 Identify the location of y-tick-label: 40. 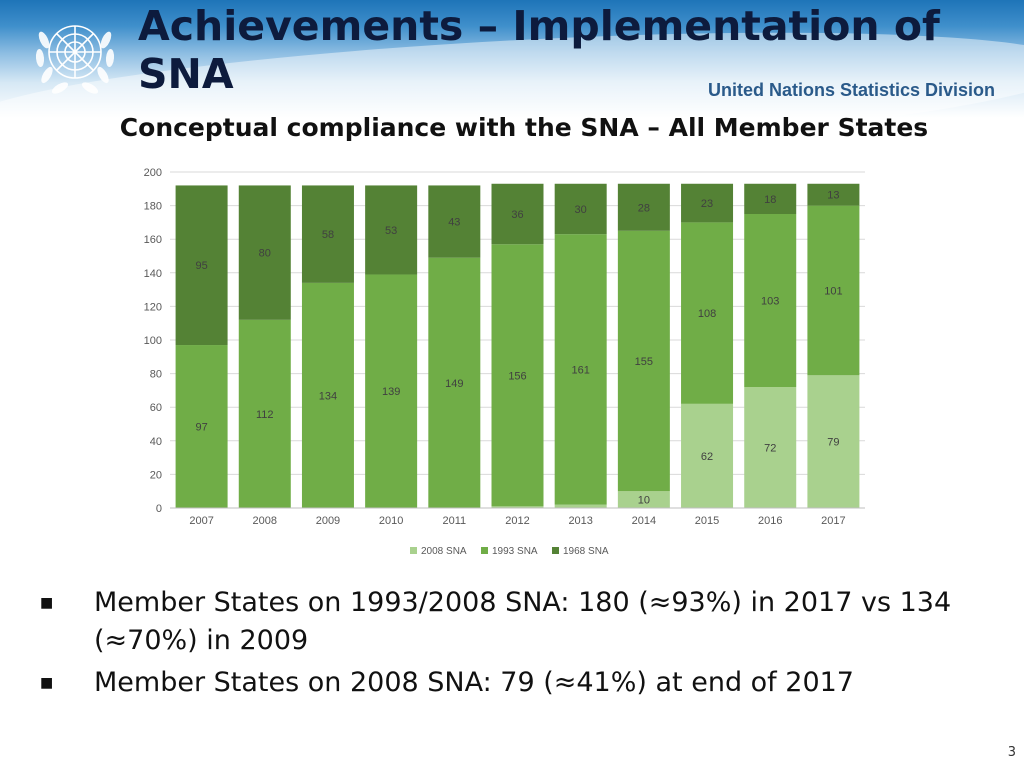
(156, 442).